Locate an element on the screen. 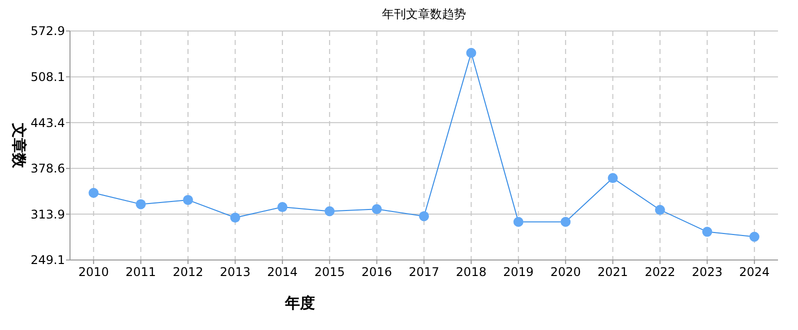  y-tick-label: 572.9 is located at coordinates (47, 31).